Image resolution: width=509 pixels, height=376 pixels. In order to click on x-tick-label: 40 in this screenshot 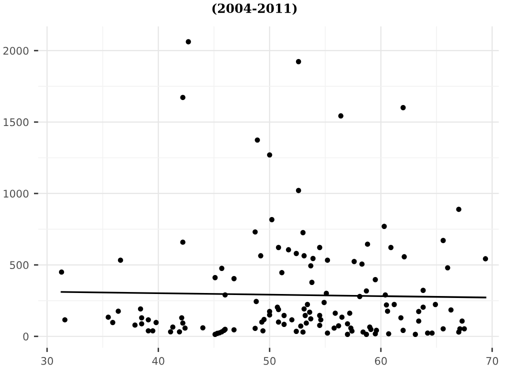, I will do `click(158, 361)`.